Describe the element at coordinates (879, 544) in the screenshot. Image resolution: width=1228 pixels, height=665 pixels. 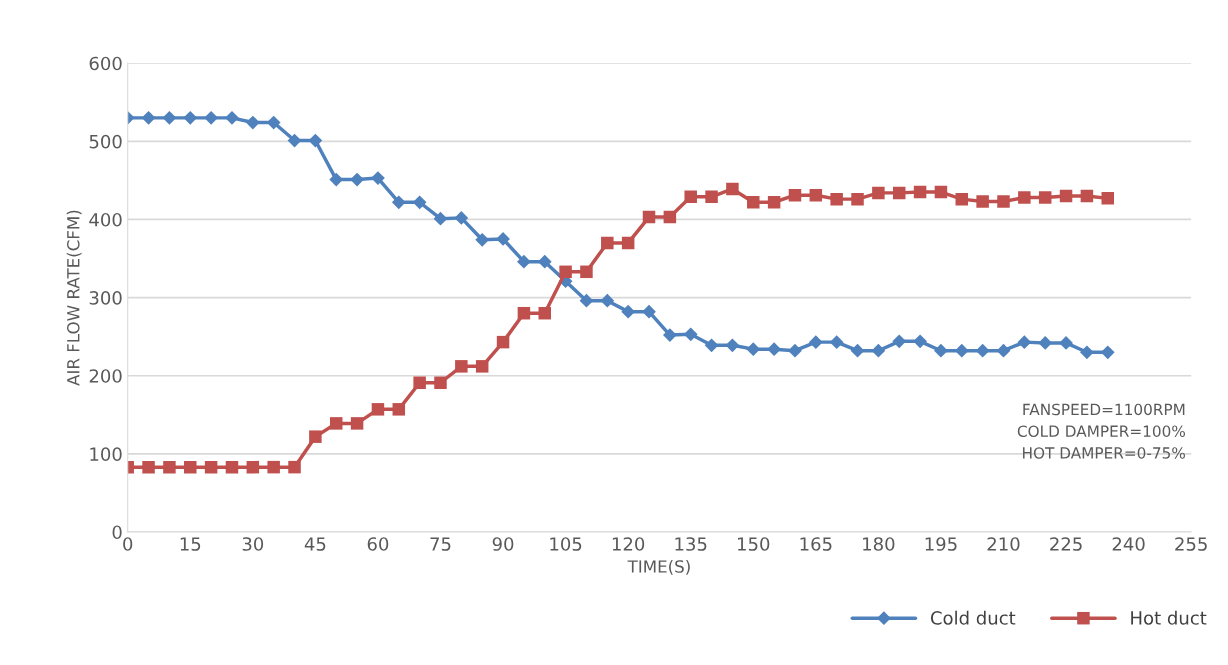
I see `x-tick-label: 180` at that location.